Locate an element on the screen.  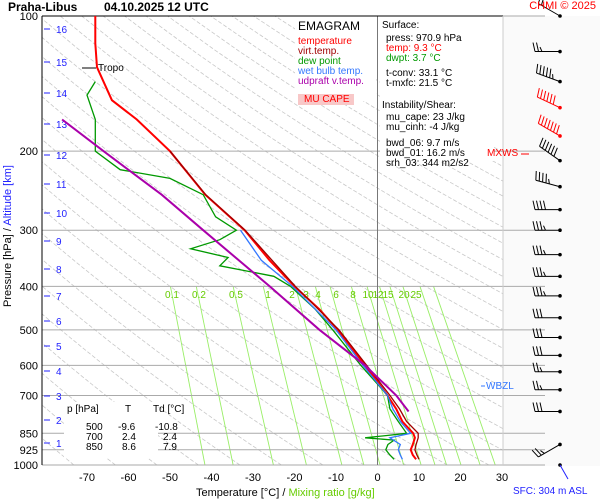
altitude-tick-label: 7 is located at coordinates (59, 297).